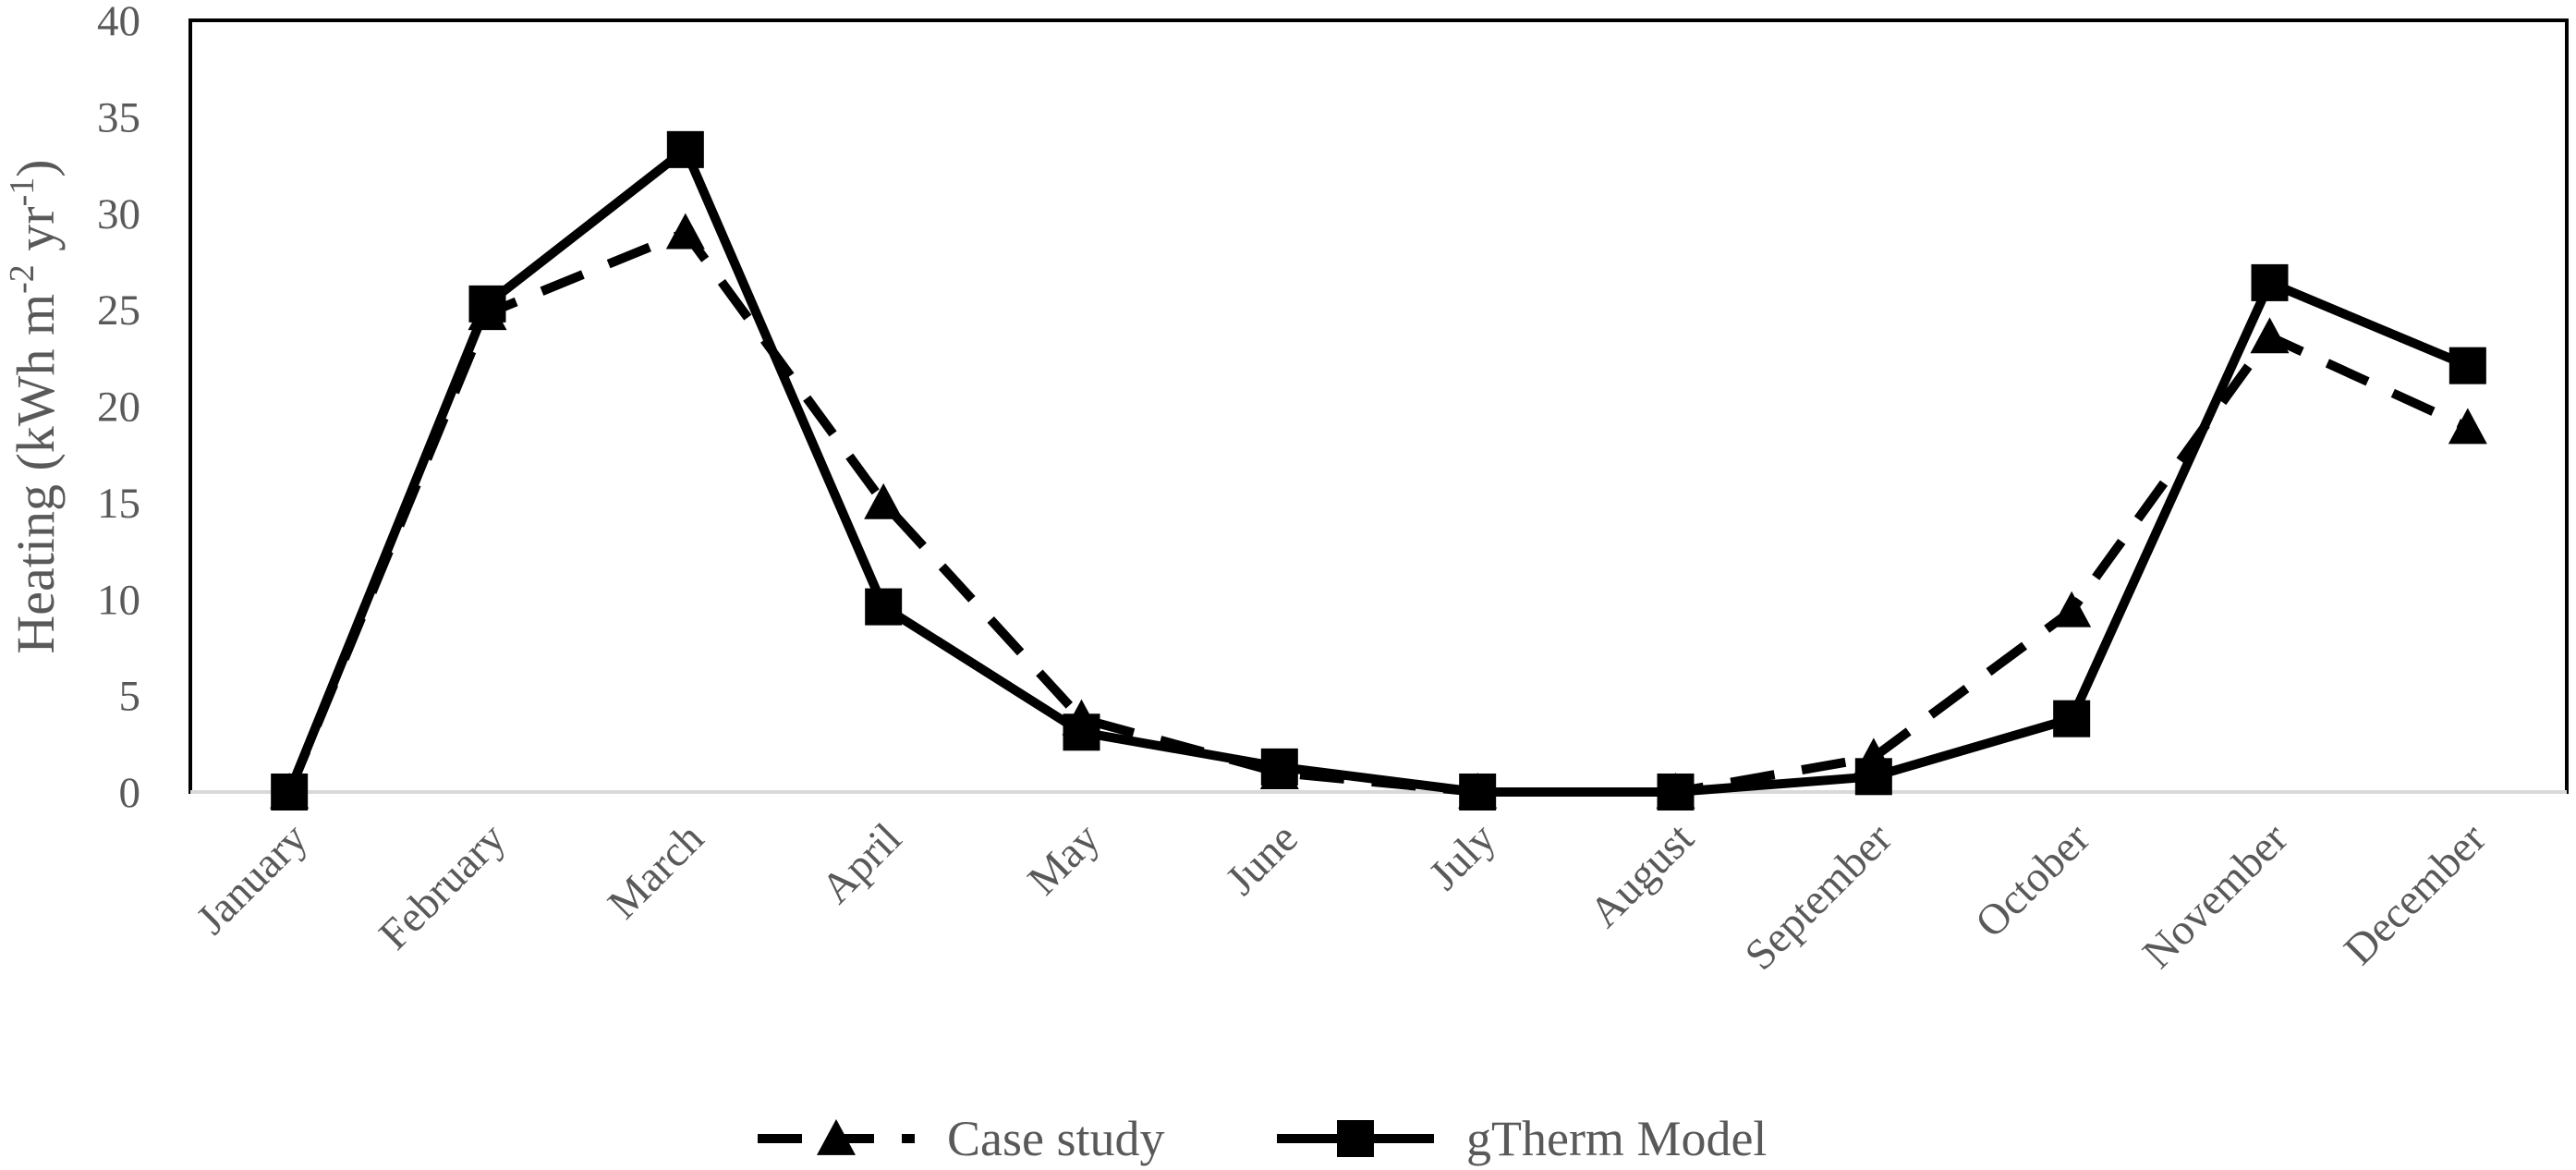 Image resolution: width=2576 pixels, height=1170 pixels. I want to click on y-tick-label: 15, so click(119, 504).